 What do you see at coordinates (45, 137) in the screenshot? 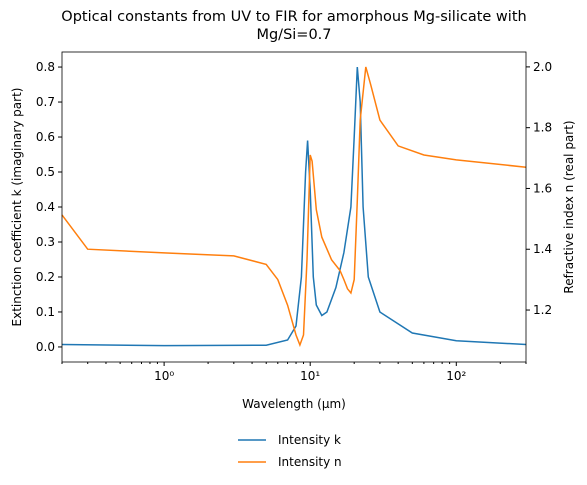
I see `y-tick-label: 0.6` at bounding box center [45, 137].